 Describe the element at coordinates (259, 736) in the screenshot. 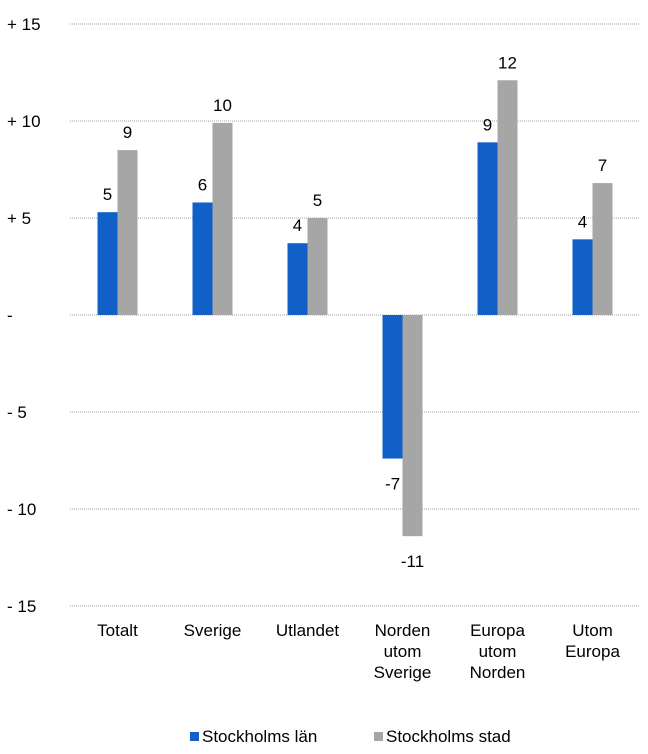

I see `legend-label: Stockholms län` at that location.